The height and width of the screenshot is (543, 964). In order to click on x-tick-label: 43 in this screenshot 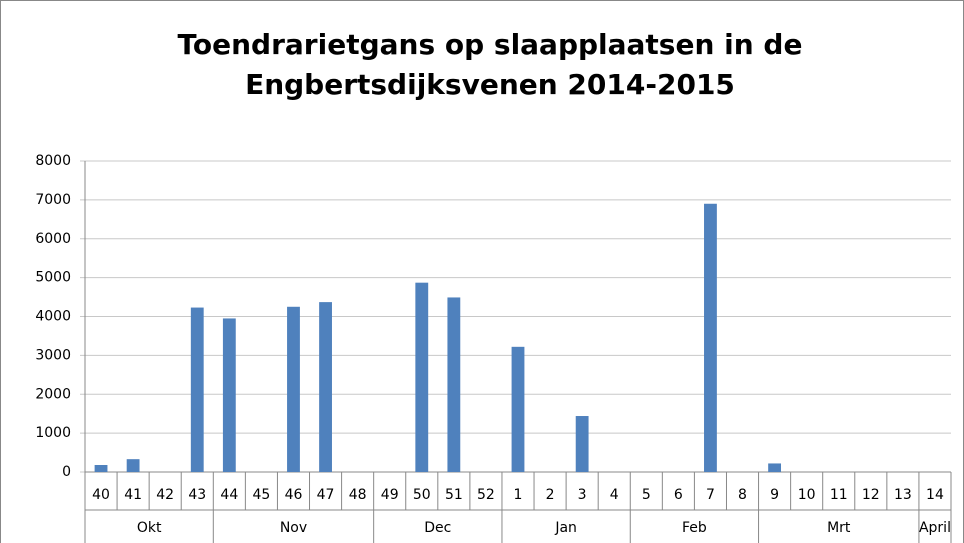, I will do `click(197, 495)`.